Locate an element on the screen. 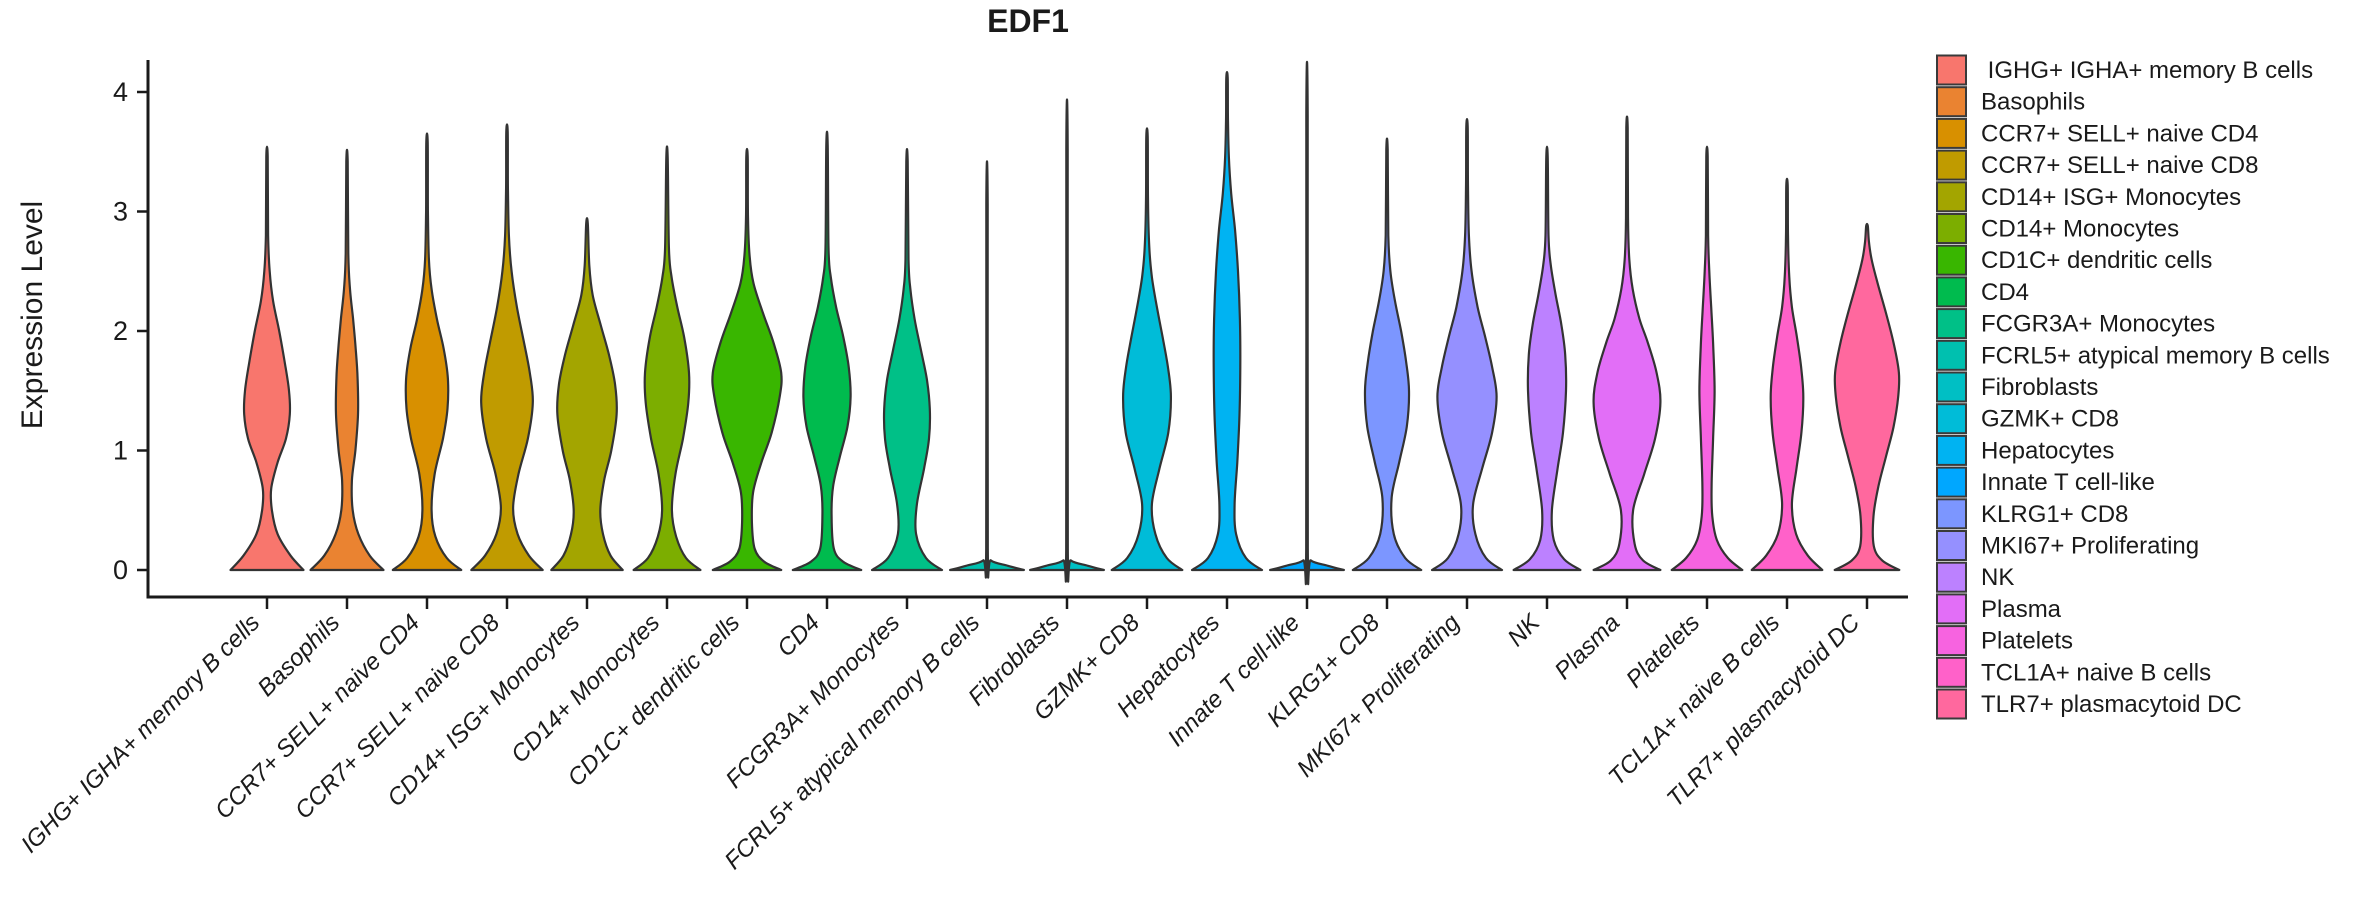 Image resolution: width=2362 pixels, height=900 pixels. violin-ccr7-sell-naive-cd8 is located at coordinates (507, 347).